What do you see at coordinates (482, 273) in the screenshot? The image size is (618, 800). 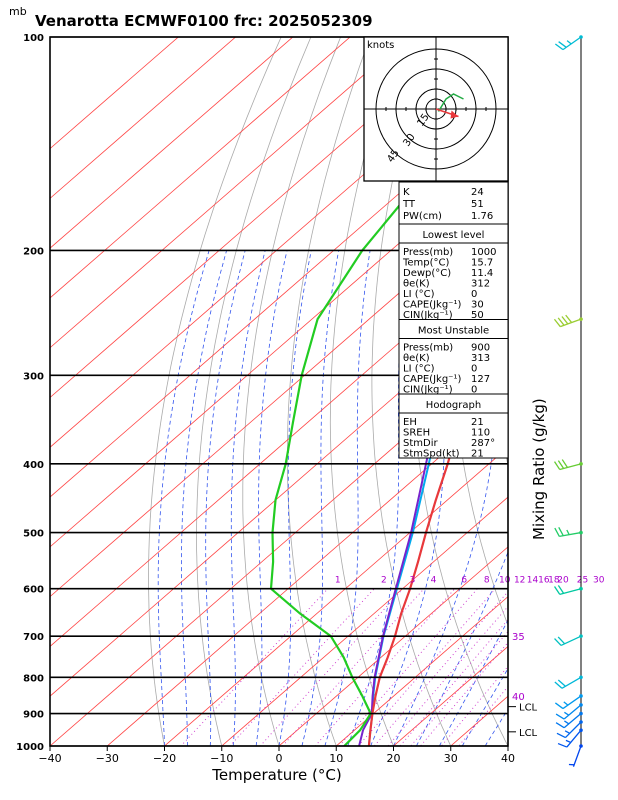 I see `index-value: 11.4` at bounding box center [482, 273].